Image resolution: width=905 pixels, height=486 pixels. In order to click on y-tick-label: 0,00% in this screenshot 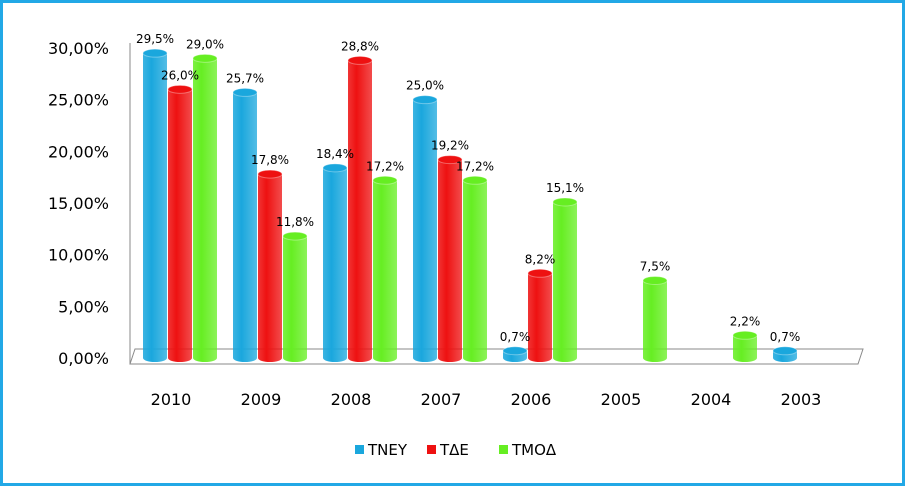, I will do `click(83, 358)`.